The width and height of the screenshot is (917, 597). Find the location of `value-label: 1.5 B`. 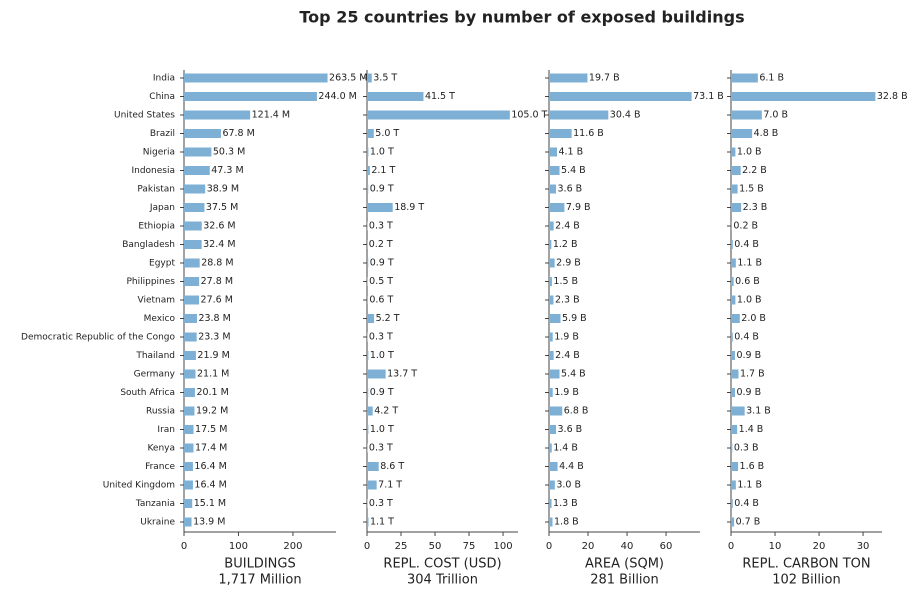

value-label: 1.5 B is located at coordinates (565, 281).